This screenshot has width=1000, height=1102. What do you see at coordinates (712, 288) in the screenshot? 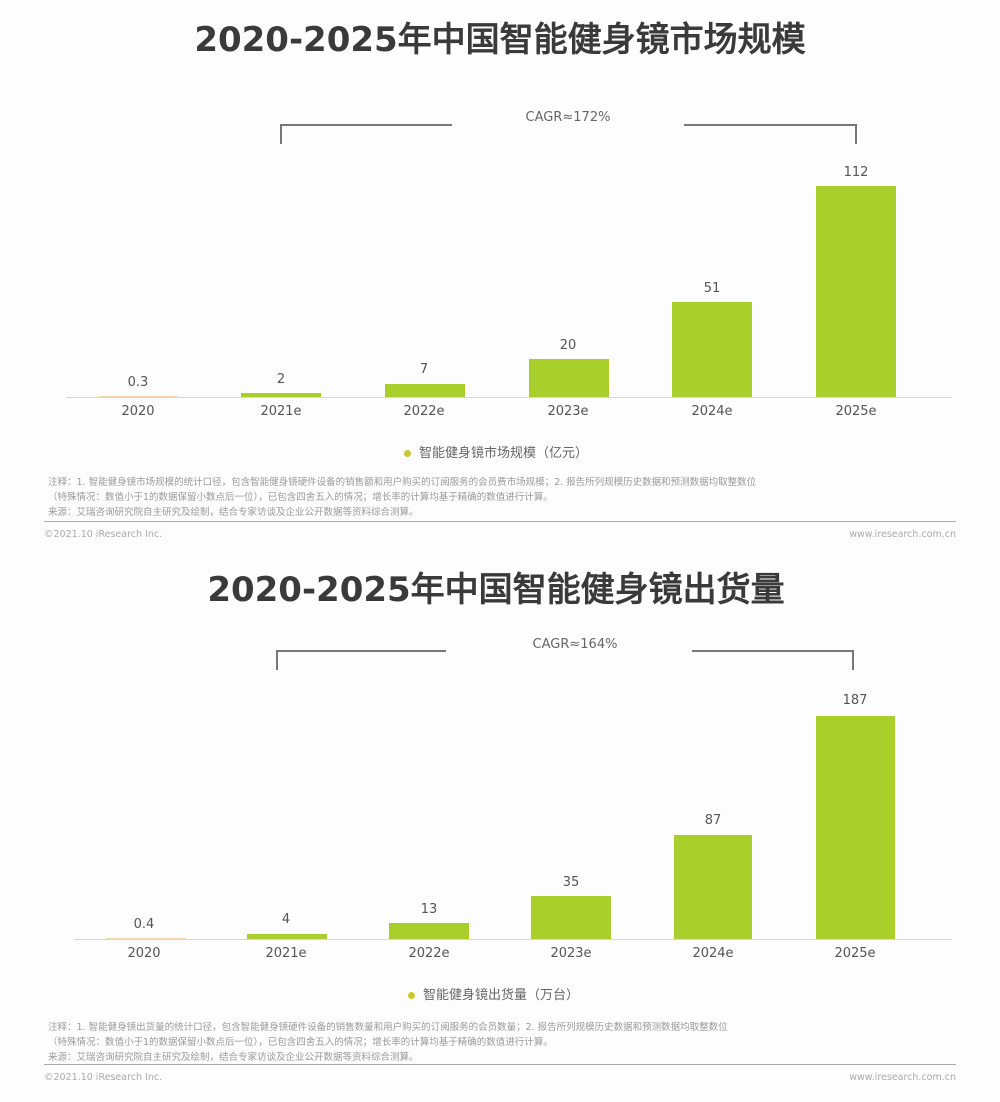
I see `bar-value: 51` at bounding box center [712, 288].